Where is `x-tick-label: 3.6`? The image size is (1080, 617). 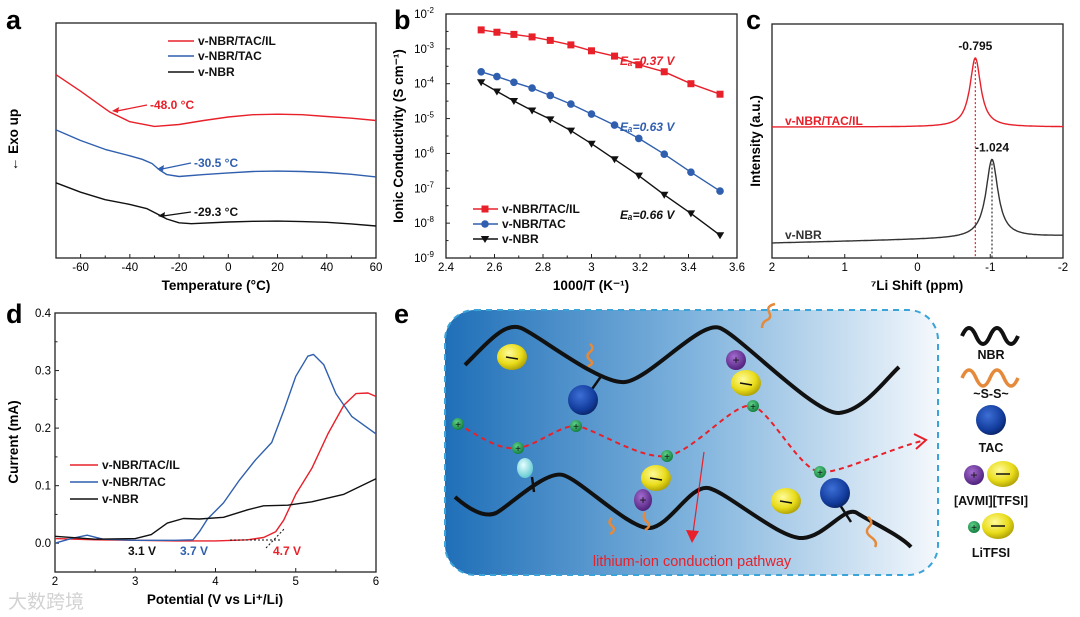
x-tick-label: 3.6 is located at coordinates (737, 268).